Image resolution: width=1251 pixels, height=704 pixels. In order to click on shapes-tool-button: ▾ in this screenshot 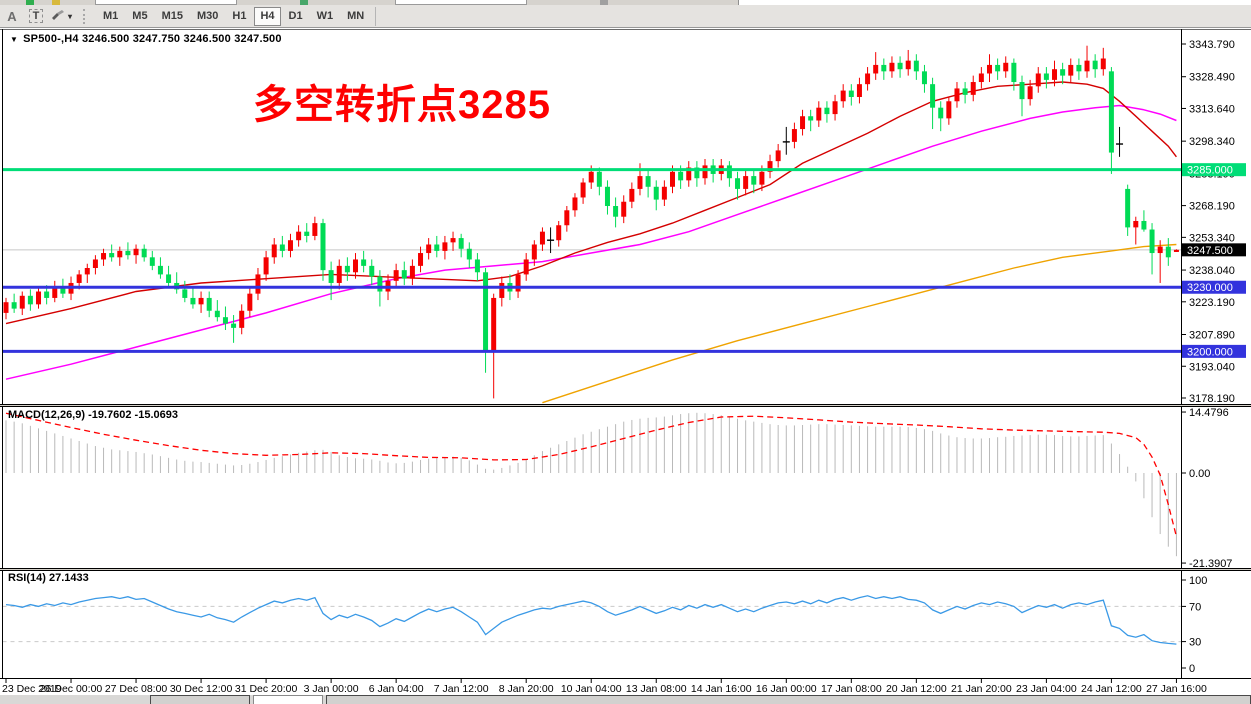, I will do `click(61, 16)`.